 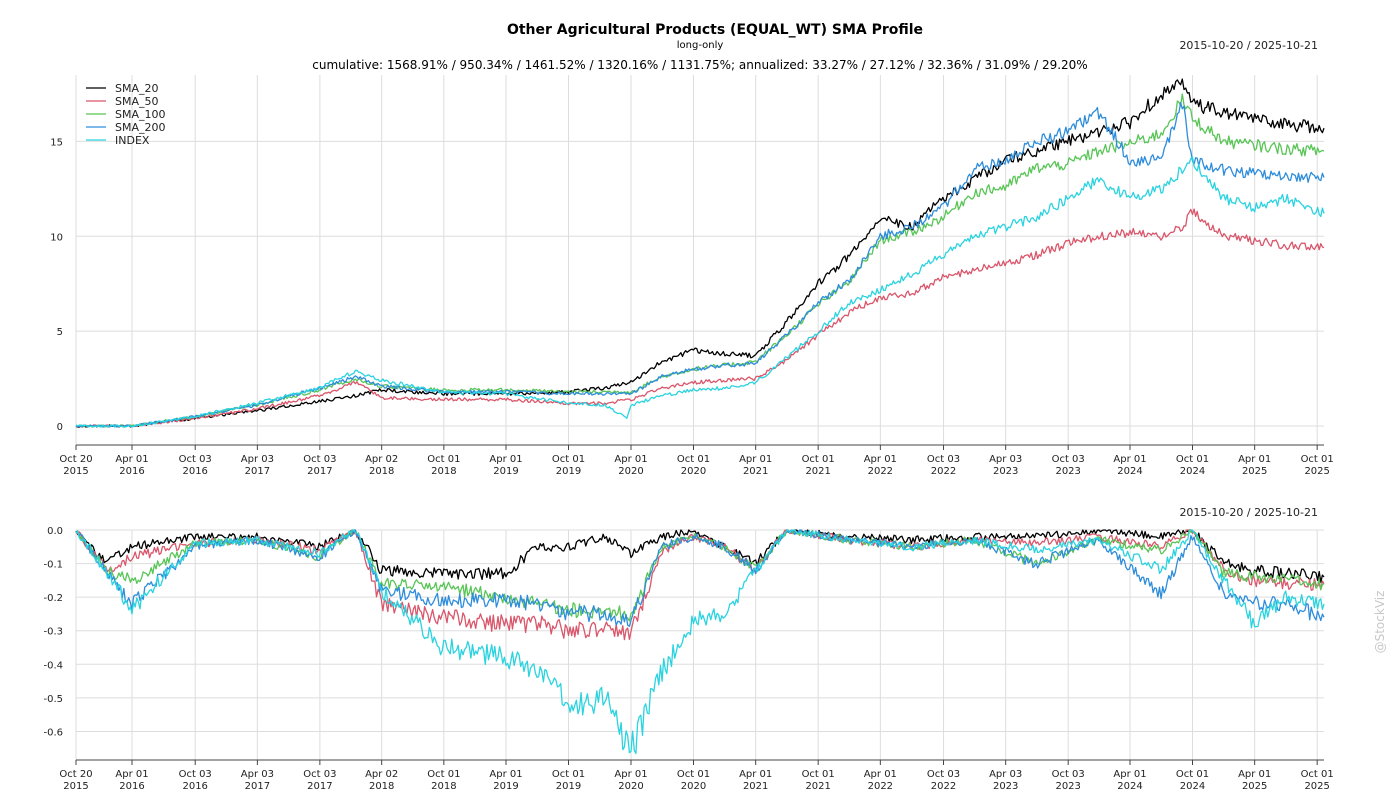 I want to click on x-tick-year: 2019, so click(x=568, y=471).